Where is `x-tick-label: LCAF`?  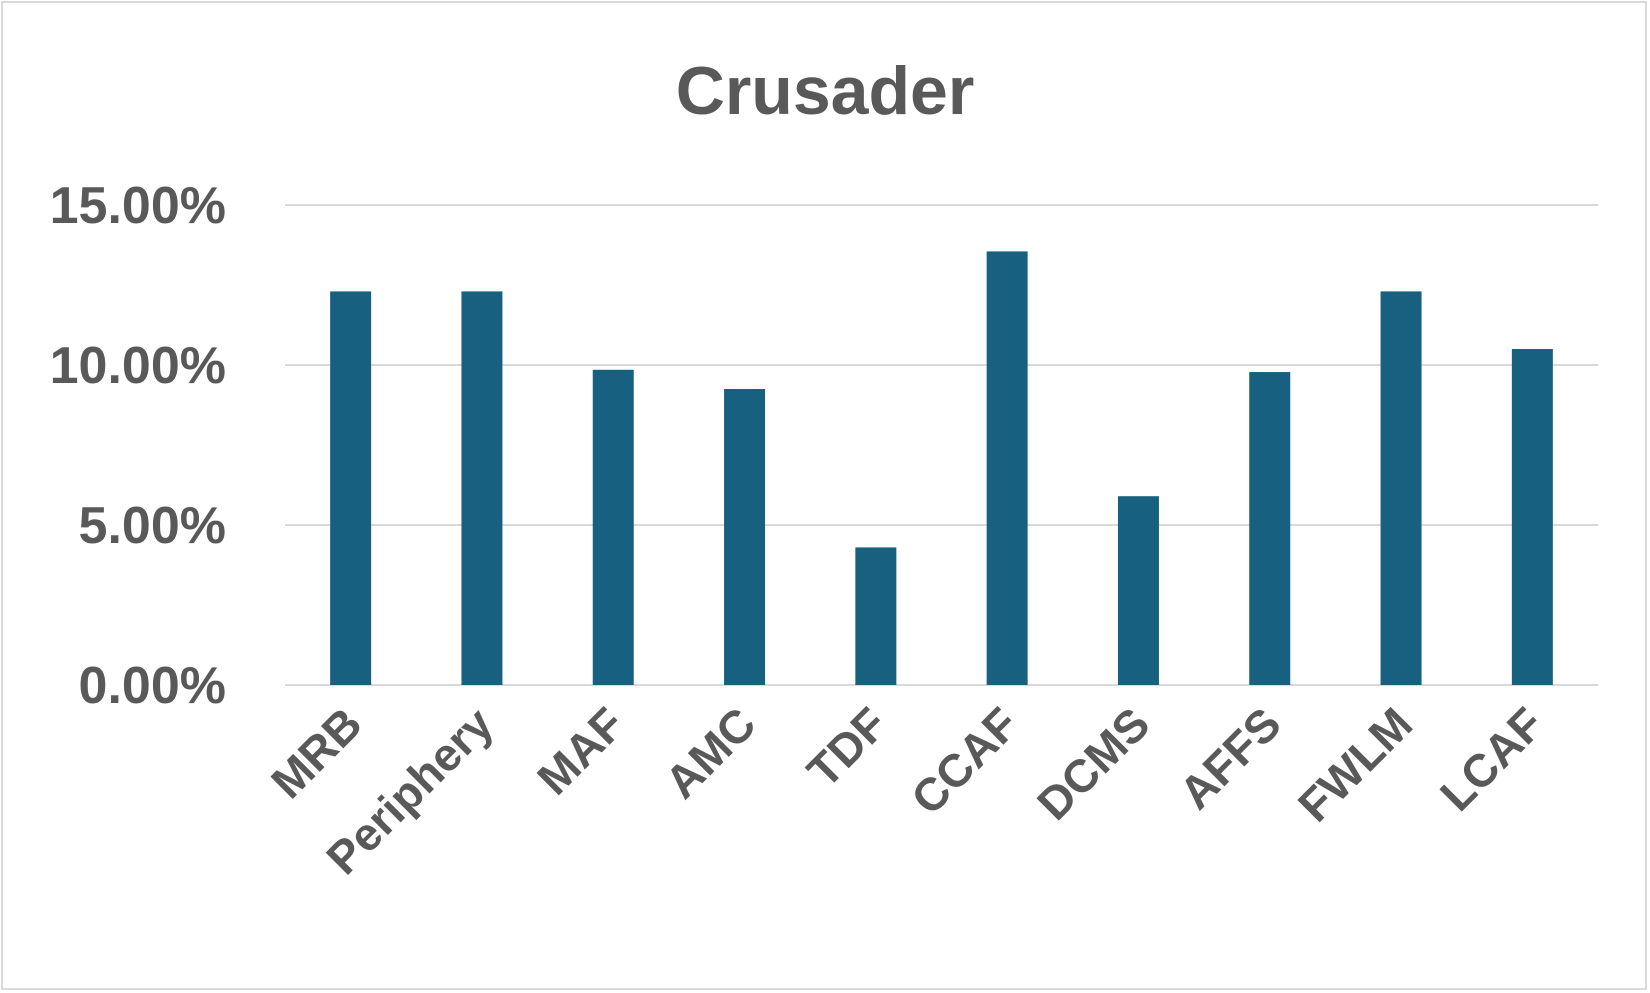
x-tick-label: LCAF is located at coordinates (1491, 758).